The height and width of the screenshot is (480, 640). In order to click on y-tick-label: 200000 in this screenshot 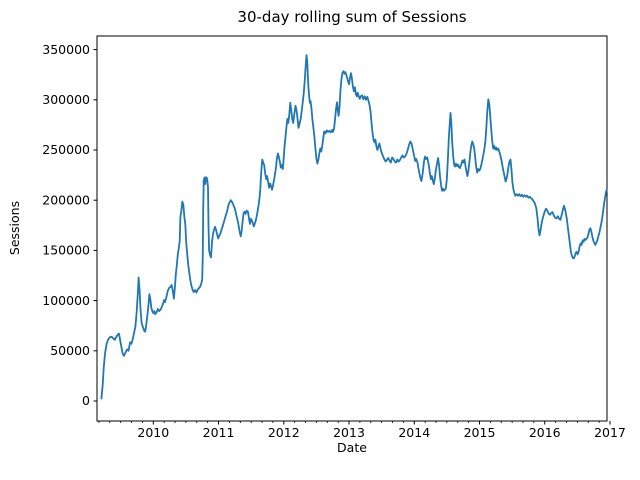, I will do `click(66, 199)`.